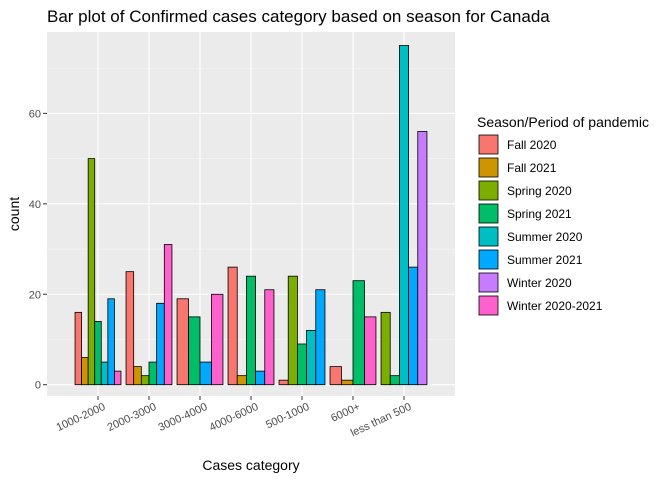 The image size is (672, 480). What do you see at coordinates (14, 214) in the screenshot?
I see `y-axis-title: count` at bounding box center [14, 214].